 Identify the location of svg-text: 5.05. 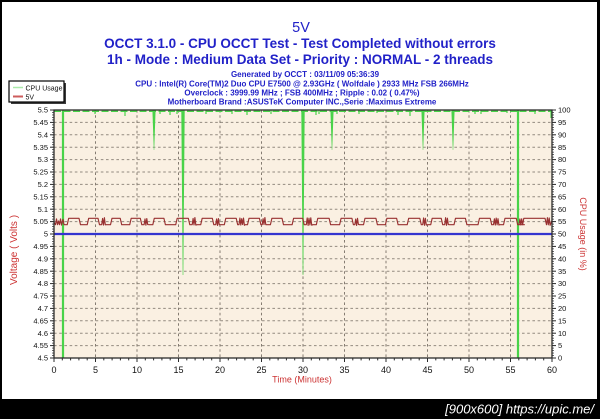
(40, 221).